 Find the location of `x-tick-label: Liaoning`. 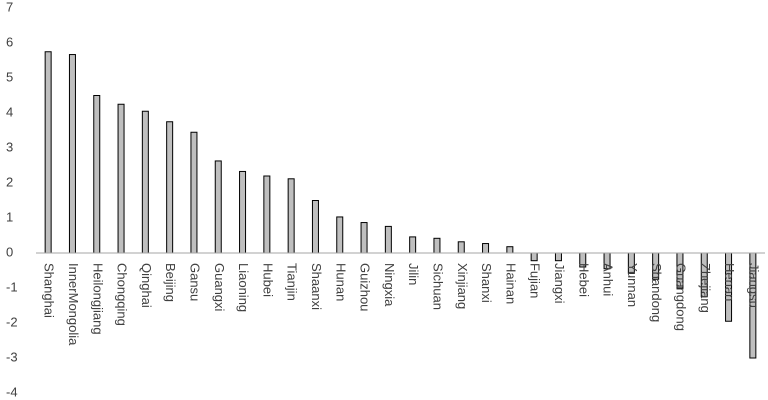

x-tick-label: Liaoning is located at coordinates (243, 287).